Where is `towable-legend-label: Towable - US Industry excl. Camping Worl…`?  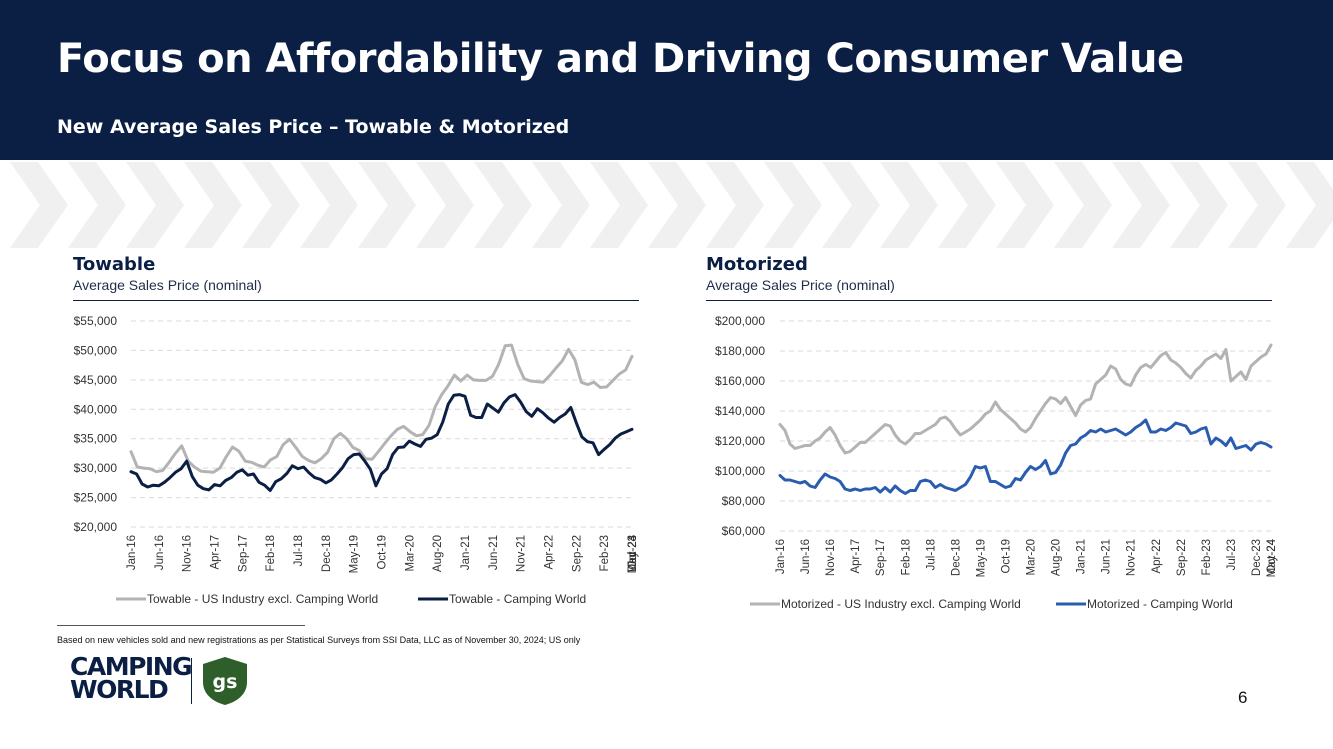
towable-legend-label: Towable - US Industry excl. Camping Worl… is located at coordinates (262, 599).